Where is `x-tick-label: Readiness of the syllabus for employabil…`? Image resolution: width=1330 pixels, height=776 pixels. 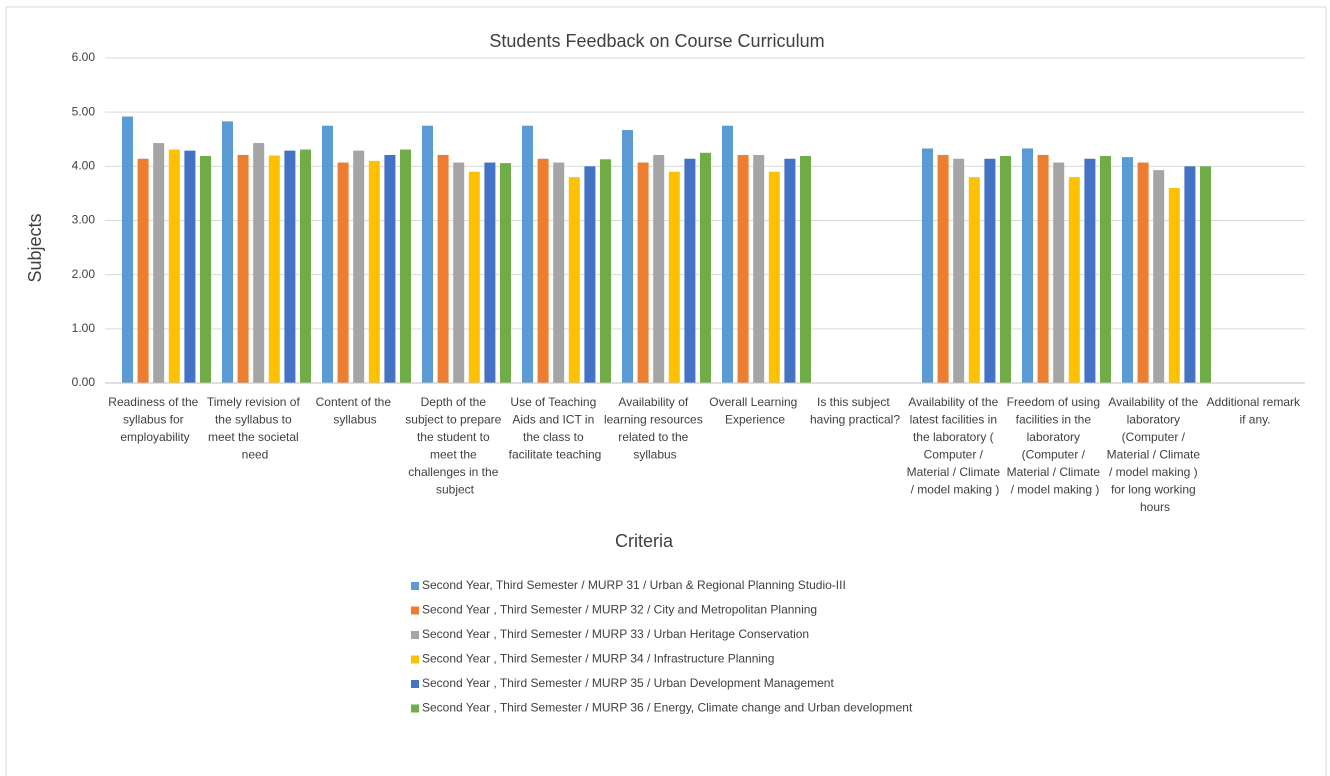
x-tick-label: Readiness of the syllabus for employabil… is located at coordinates (154, 419).